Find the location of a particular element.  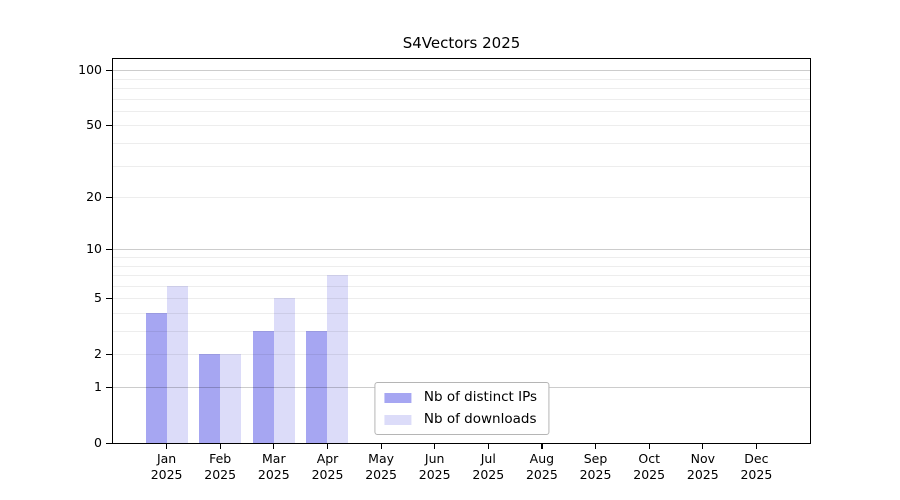

legend-item-distinct-ips: Nb of distinct IPs is located at coordinates (460, 397).